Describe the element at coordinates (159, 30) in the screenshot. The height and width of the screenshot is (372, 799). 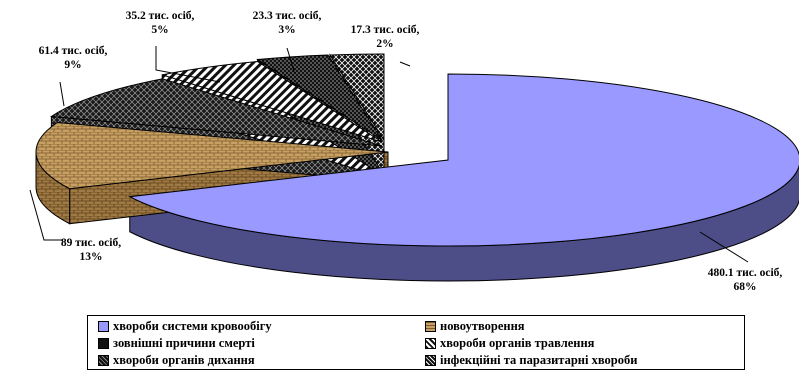
I see `data-label-percent-3: 5%` at that location.